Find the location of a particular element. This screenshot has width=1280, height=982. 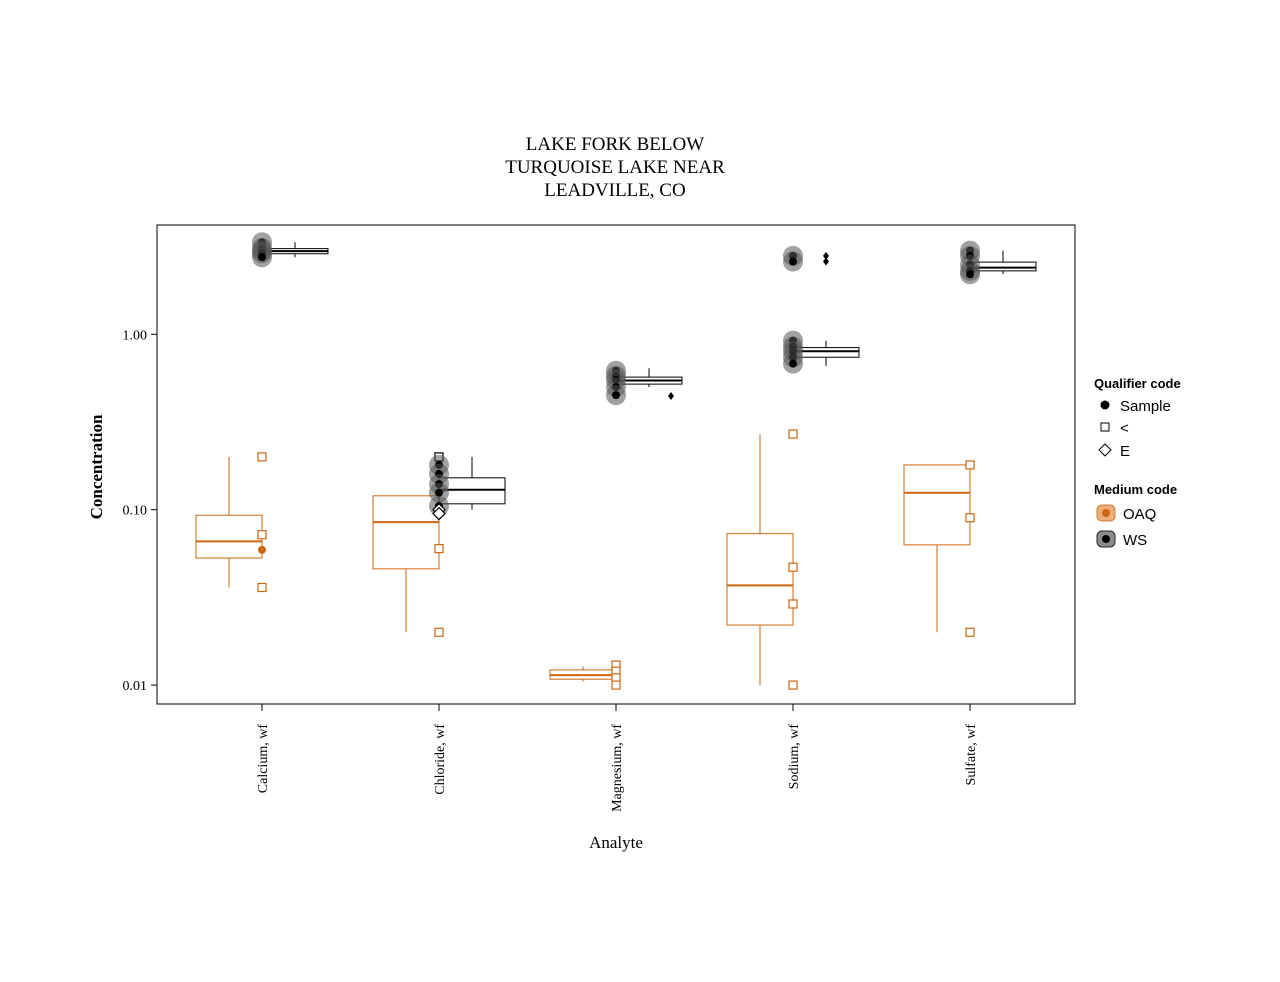

legend-symbol-sample is located at coordinates (1105, 405).